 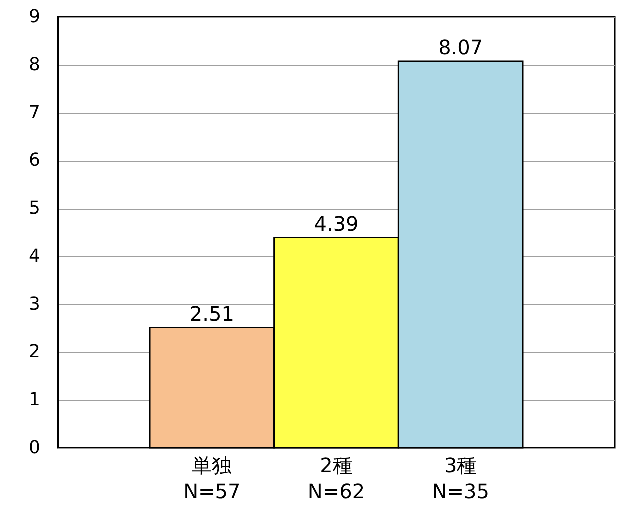 What do you see at coordinates (34, 17) in the screenshot?
I see `y-tick-label: 9` at bounding box center [34, 17].